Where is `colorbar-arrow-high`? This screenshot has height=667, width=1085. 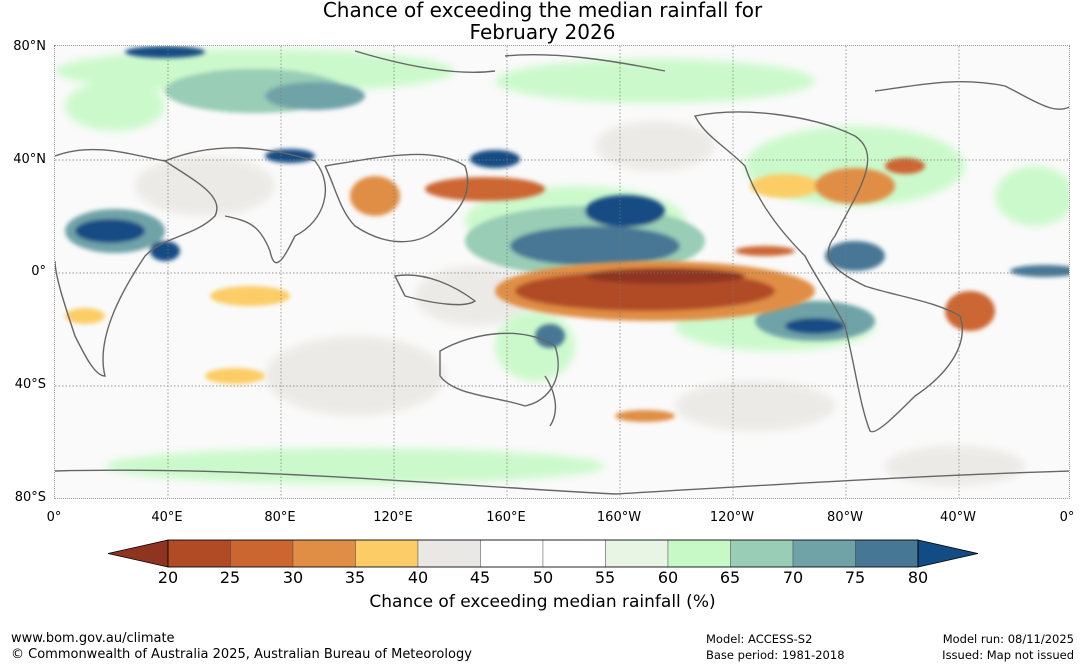
colorbar-arrow-high is located at coordinates (948, 553).